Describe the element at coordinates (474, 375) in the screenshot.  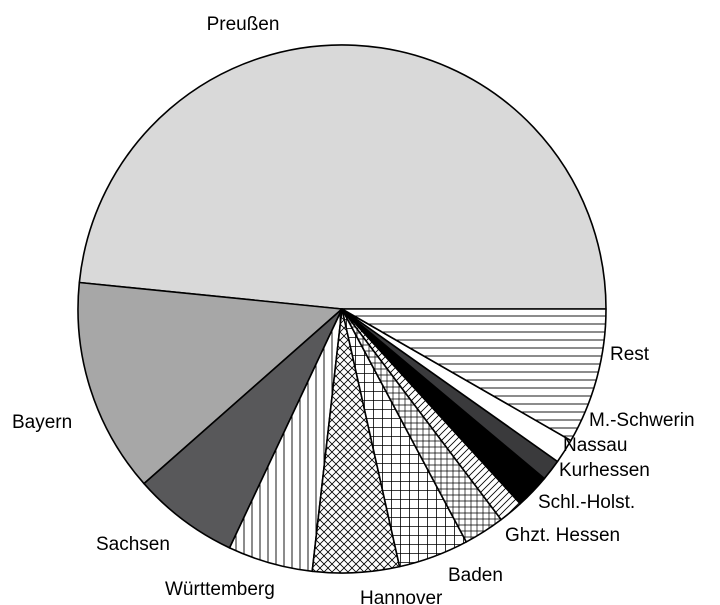
I see `pie-slice-rest` at that location.